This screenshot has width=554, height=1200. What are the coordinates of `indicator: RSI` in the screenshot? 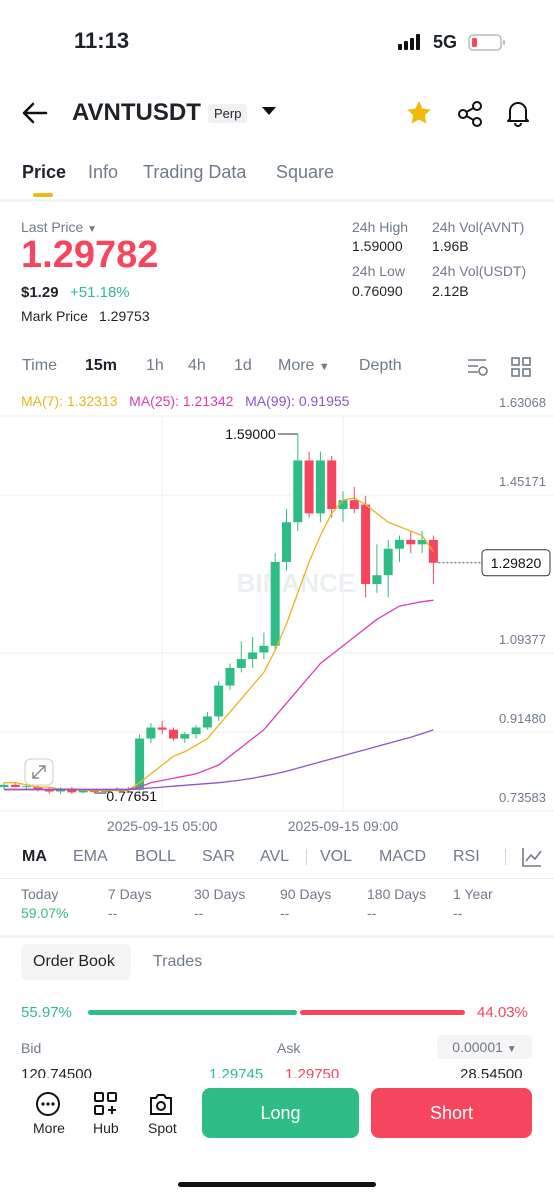 It's located at (466, 856).